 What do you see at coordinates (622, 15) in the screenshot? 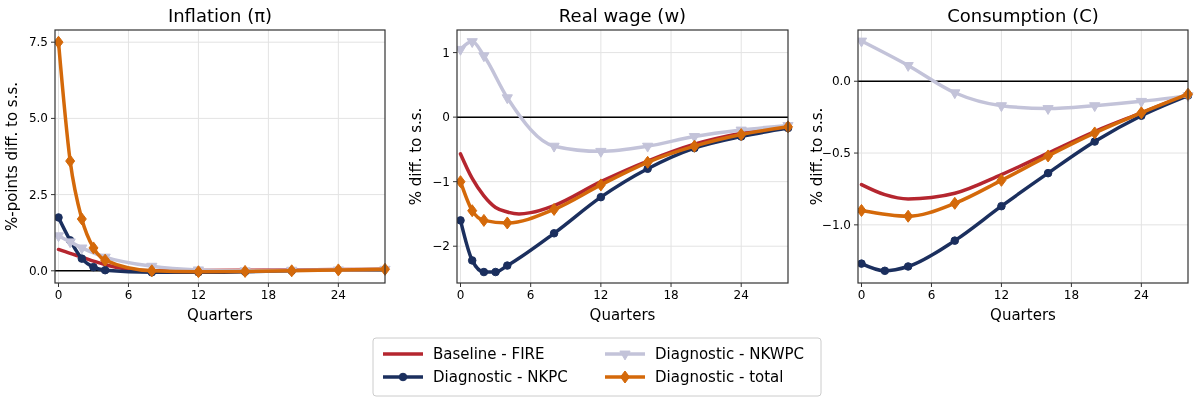
I see `chart-title: Real wage (w)` at bounding box center [622, 15].